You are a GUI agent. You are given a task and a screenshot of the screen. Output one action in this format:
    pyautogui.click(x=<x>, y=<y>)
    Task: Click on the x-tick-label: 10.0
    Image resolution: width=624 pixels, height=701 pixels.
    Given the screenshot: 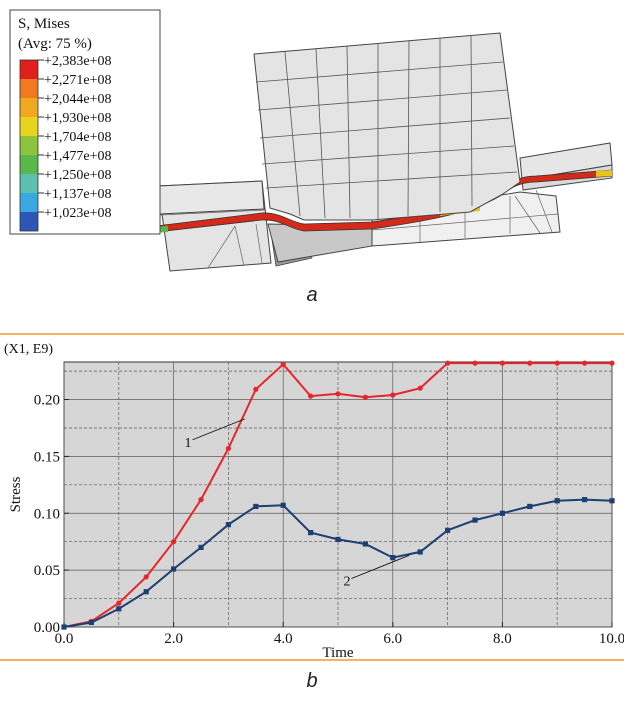 What is the action you would take?
    pyautogui.click(x=611, y=639)
    